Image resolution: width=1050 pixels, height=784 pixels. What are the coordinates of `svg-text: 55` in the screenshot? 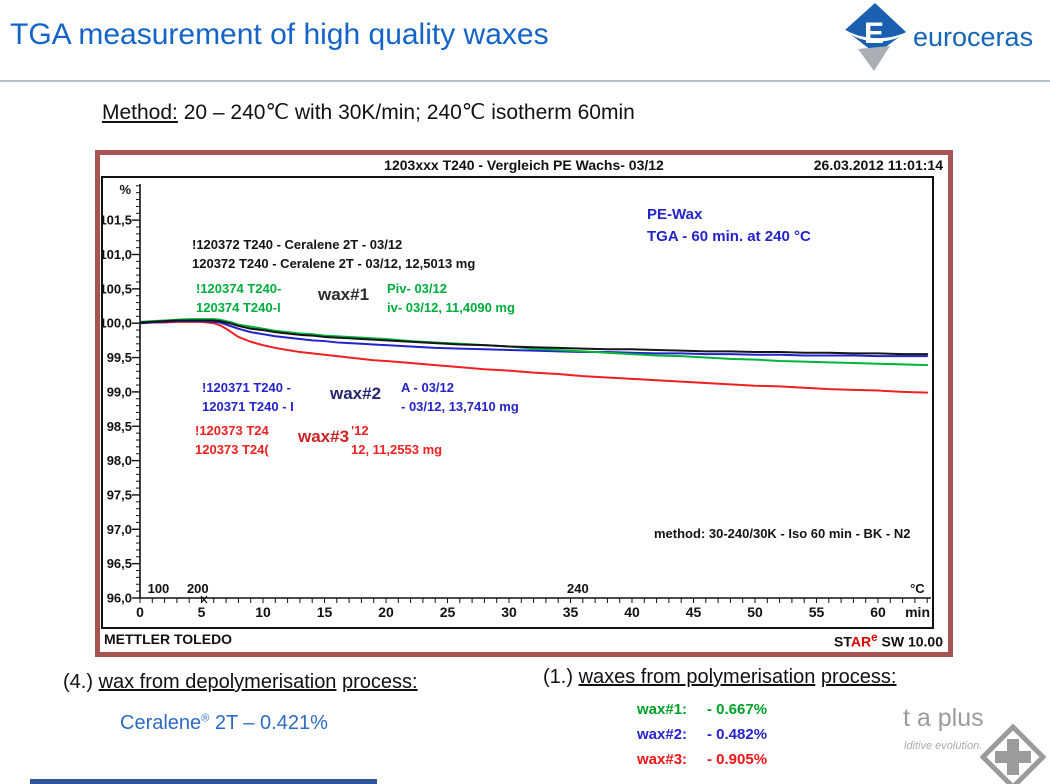 It's located at (817, 612).